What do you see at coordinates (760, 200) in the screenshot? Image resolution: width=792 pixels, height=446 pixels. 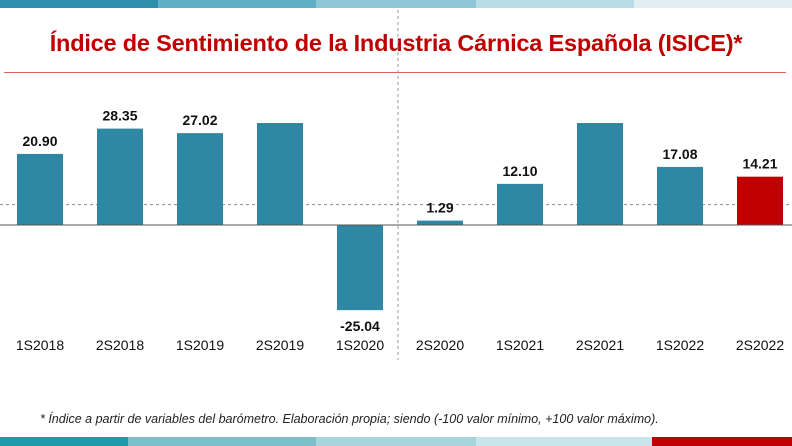 I see `bar-2S2022` at bounding box center [760, 200].